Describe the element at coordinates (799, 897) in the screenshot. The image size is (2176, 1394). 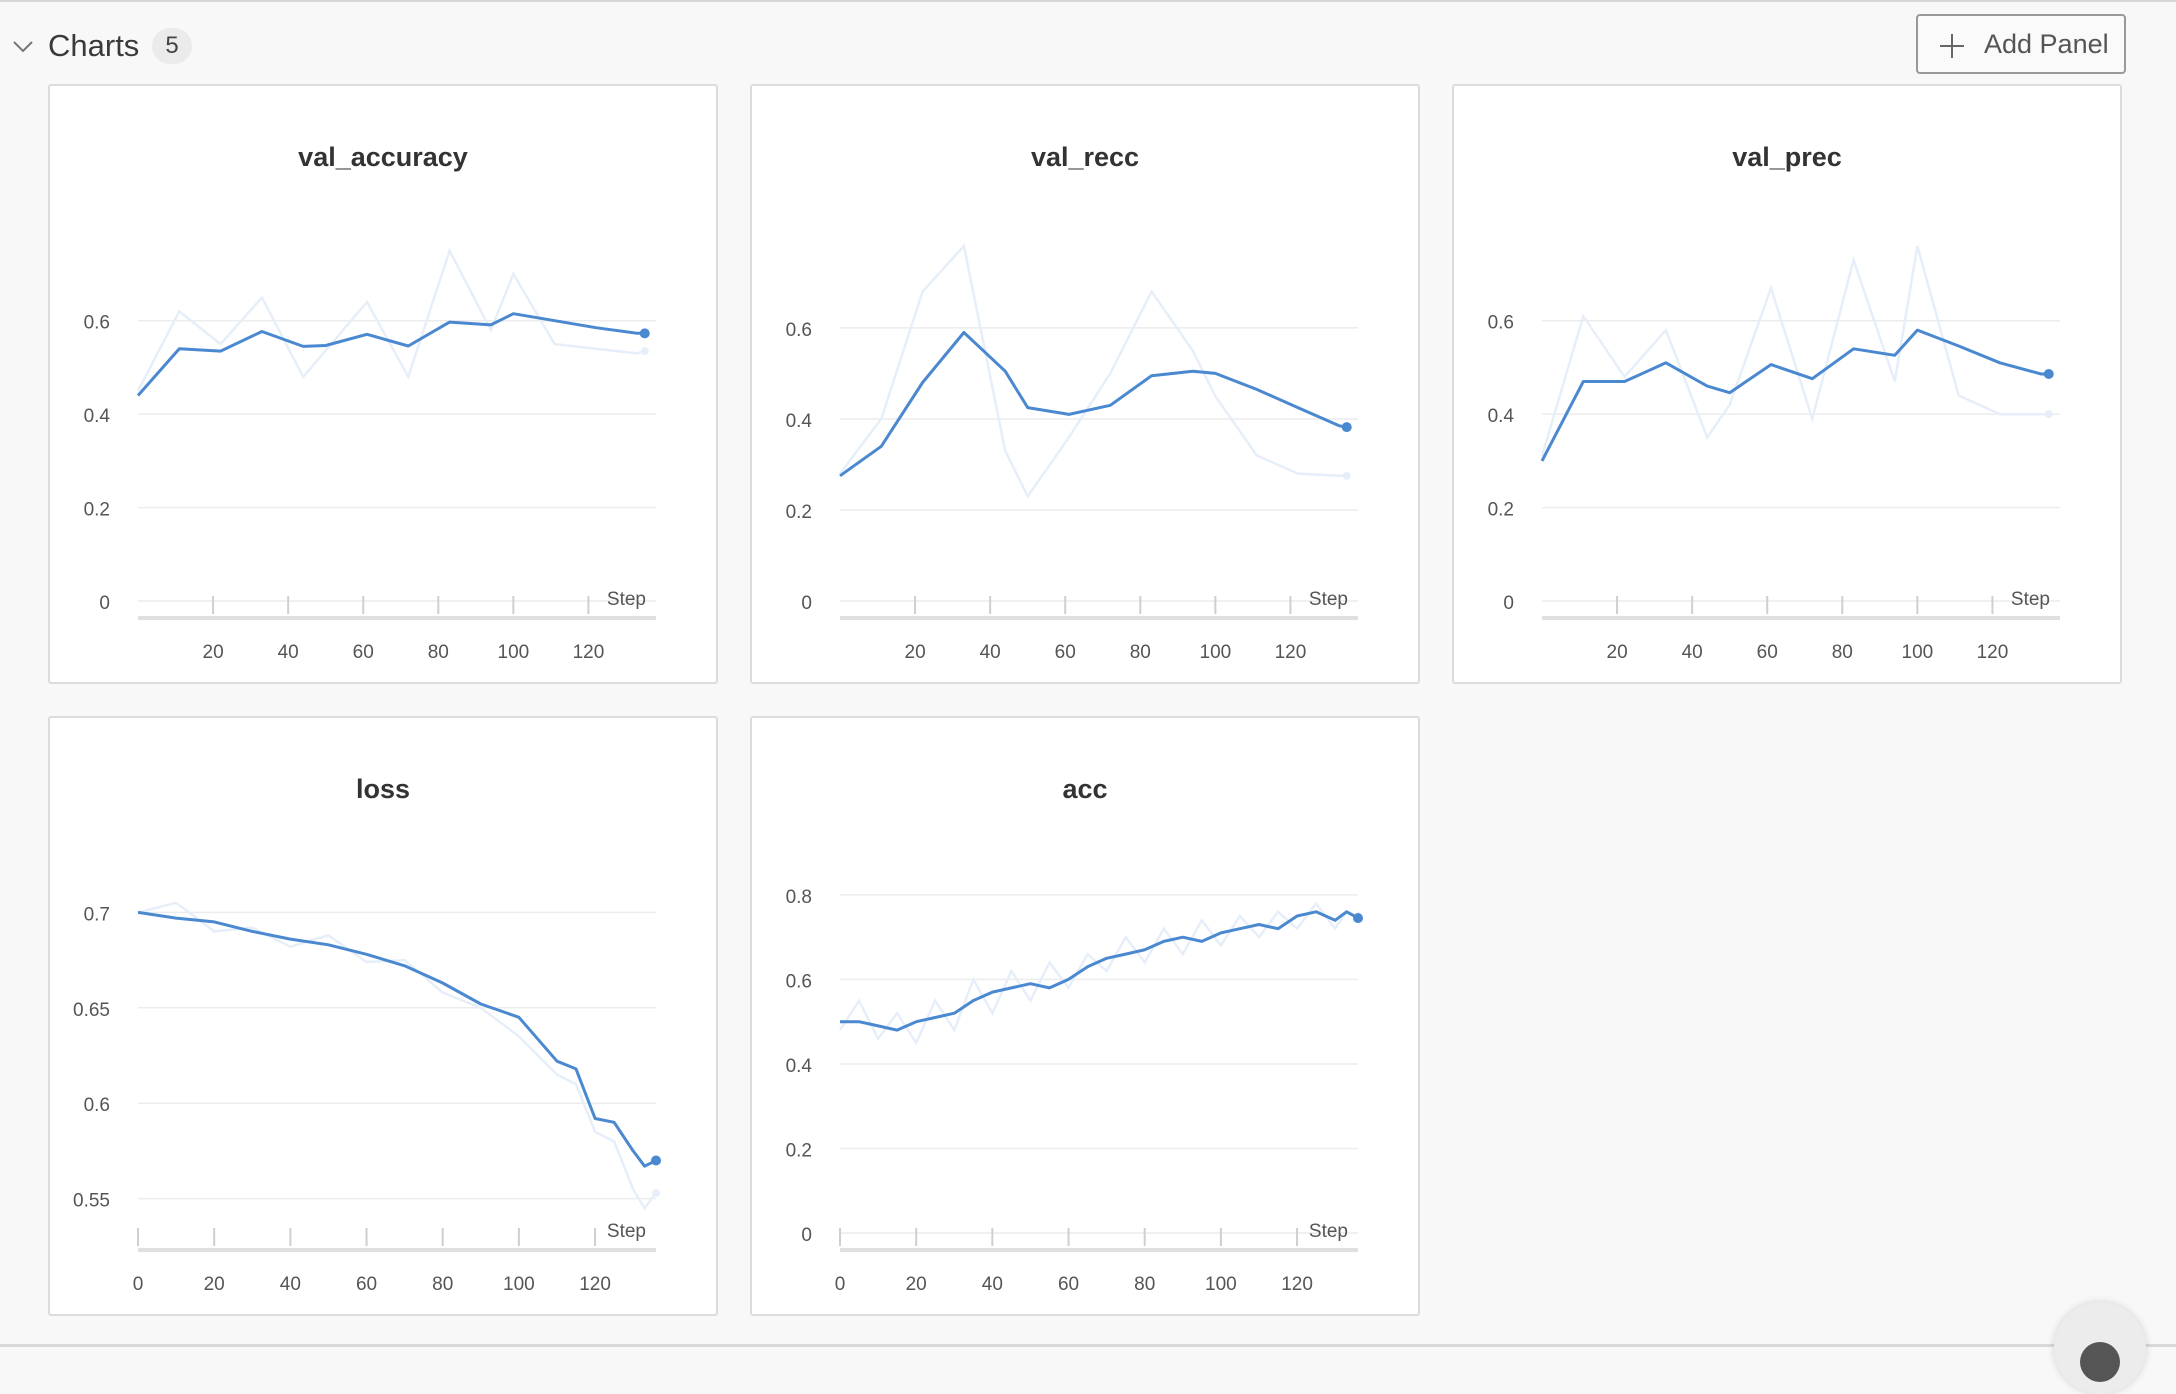
I see `y-tick-label: 0.8` at that location.